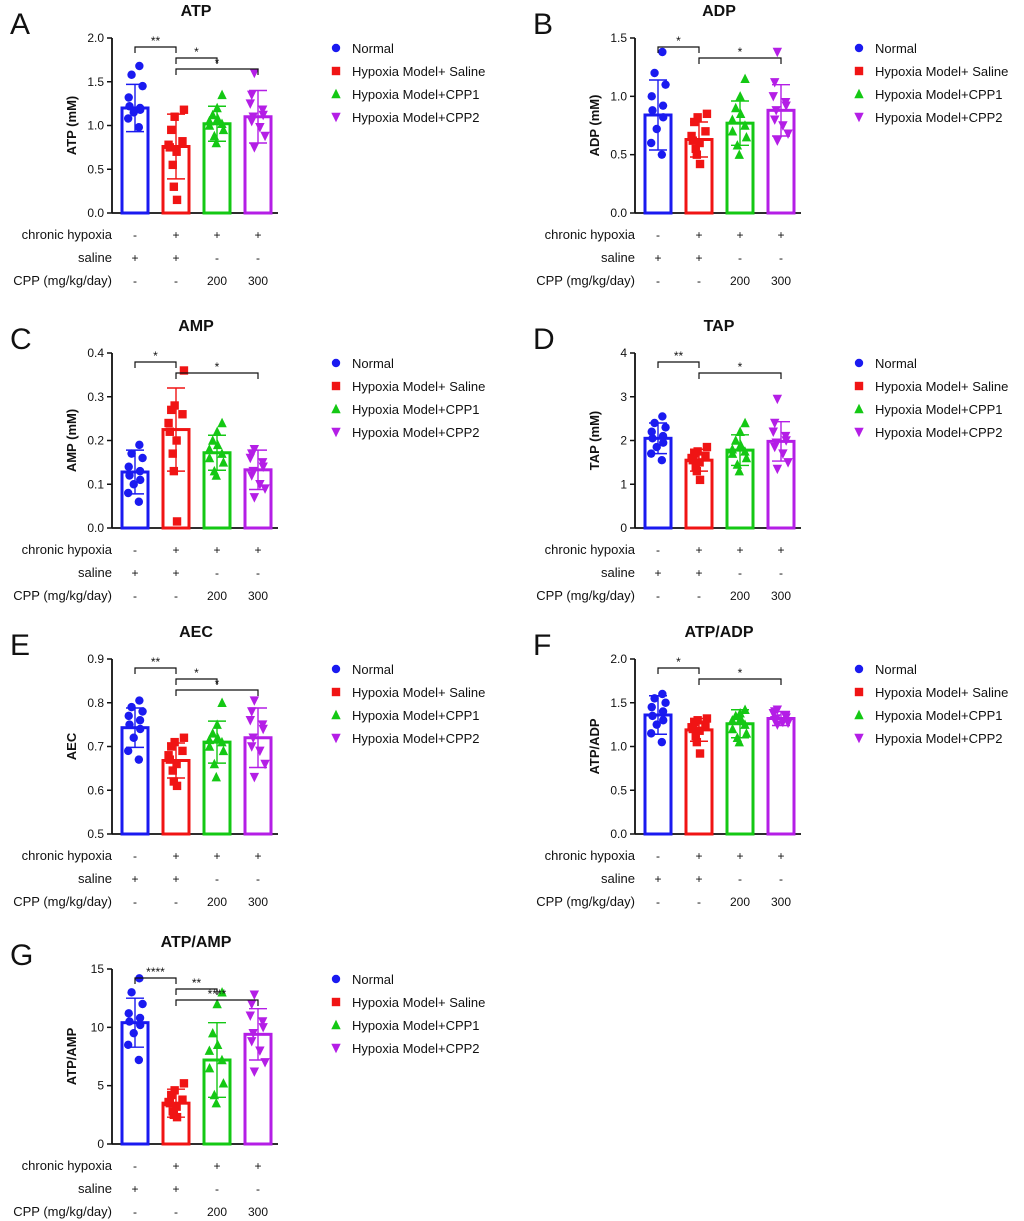 This screenshot has height=1221, width=1024. Describe the element at coordinates (594, 126) in the screenshot. I see `y-axis-label: ADP (mM)` at that location.